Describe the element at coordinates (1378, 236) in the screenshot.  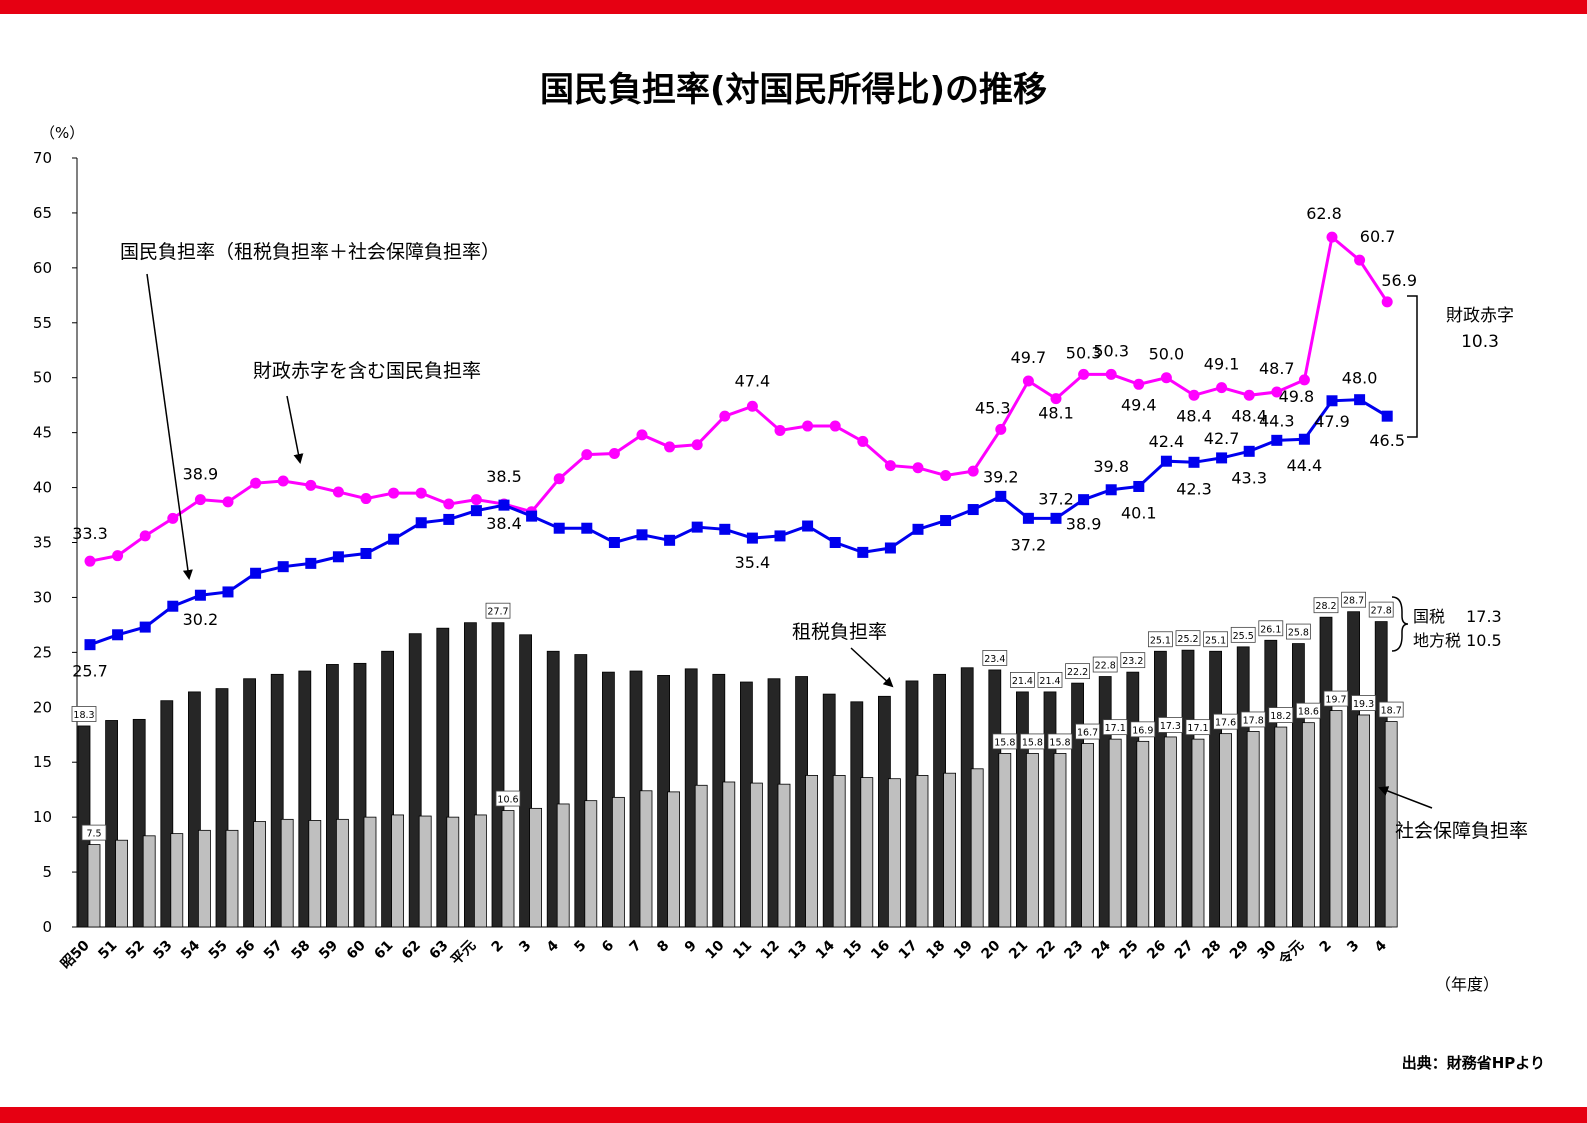
I see `deficit-value-label: 60.7` at that location.